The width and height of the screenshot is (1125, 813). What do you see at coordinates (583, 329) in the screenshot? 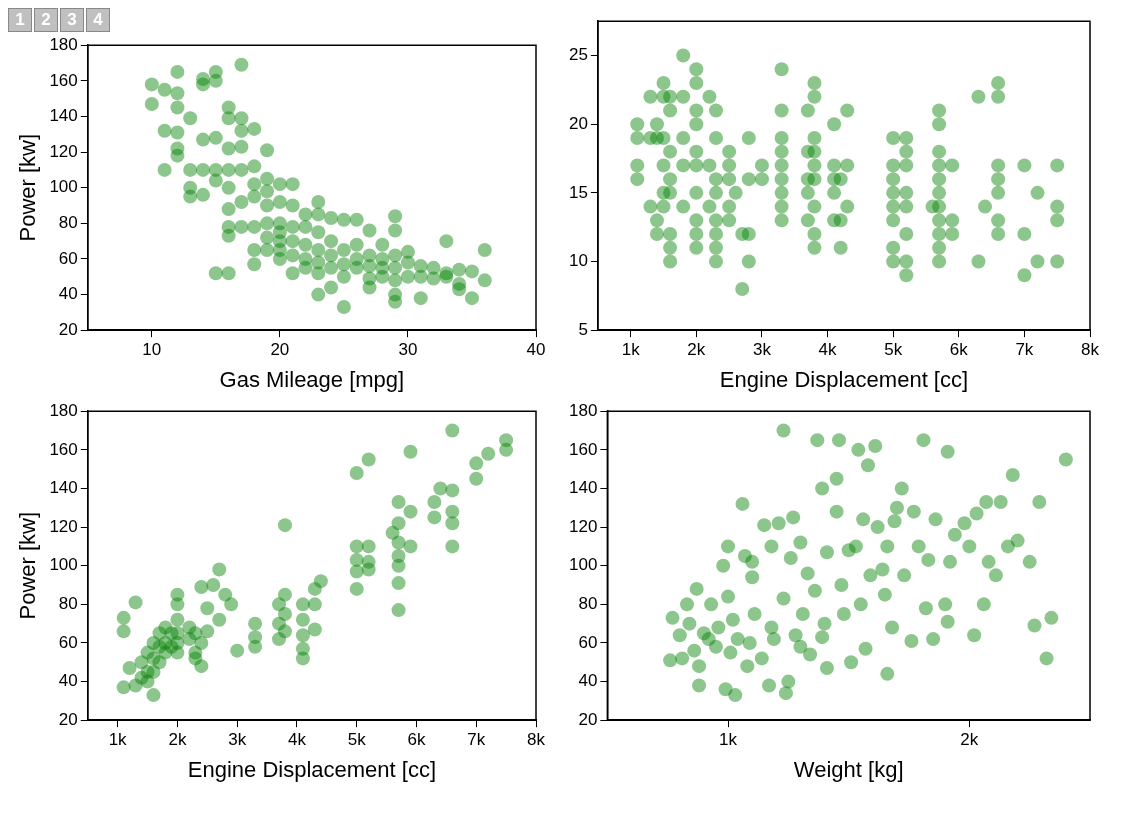
I see `y-tick-label: 5` at bounding box center [583, 329].